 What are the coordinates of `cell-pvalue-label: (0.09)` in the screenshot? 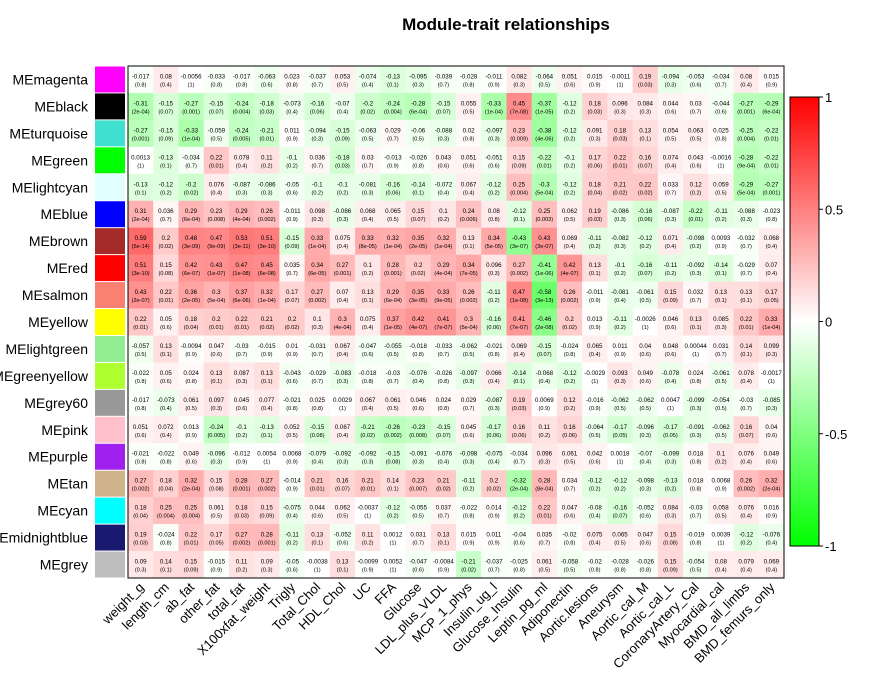 It's located at (670, 571).